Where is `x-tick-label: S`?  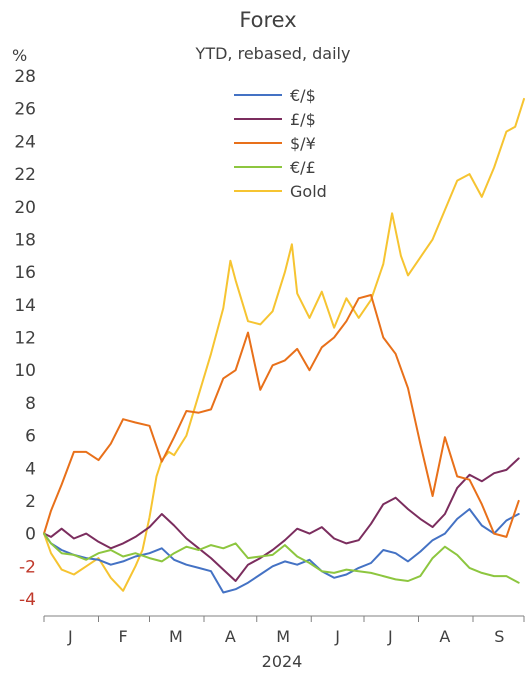
x-tick-label: S is located at coordinates (499, 636).